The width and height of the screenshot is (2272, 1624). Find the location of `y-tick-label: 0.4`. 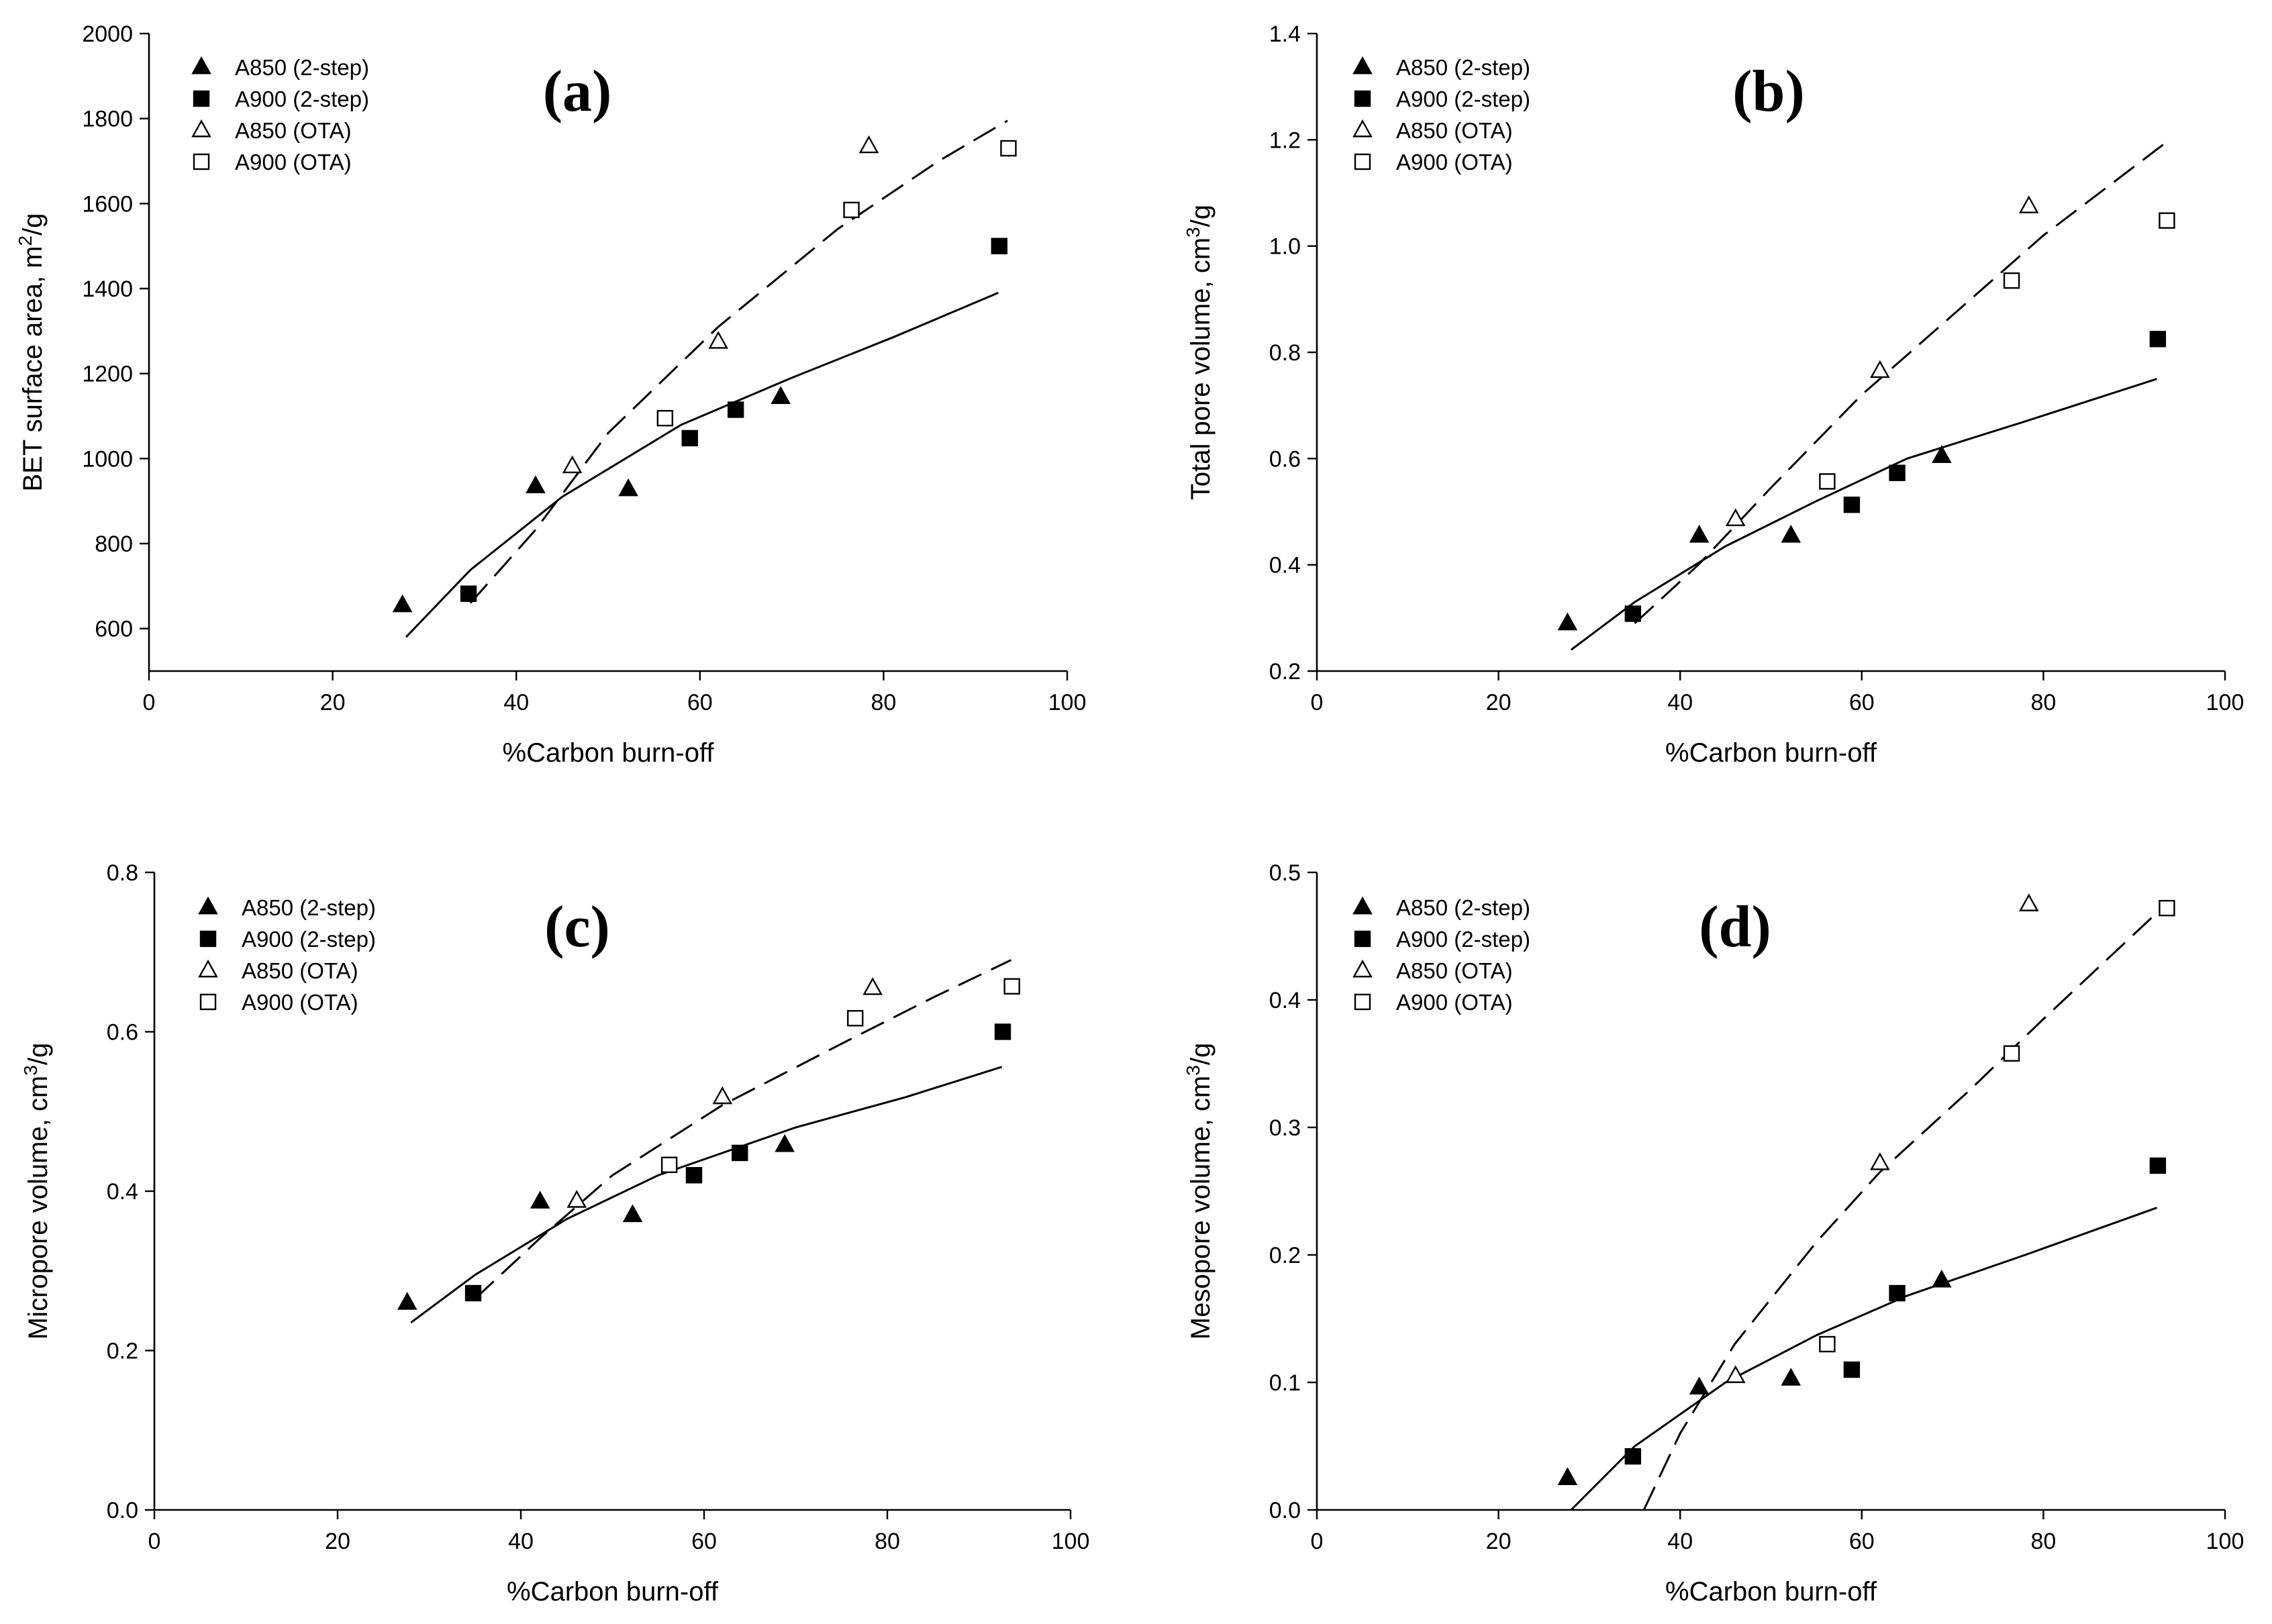

y-tick-label: 0.4 is located at coordinates (1285, 565).